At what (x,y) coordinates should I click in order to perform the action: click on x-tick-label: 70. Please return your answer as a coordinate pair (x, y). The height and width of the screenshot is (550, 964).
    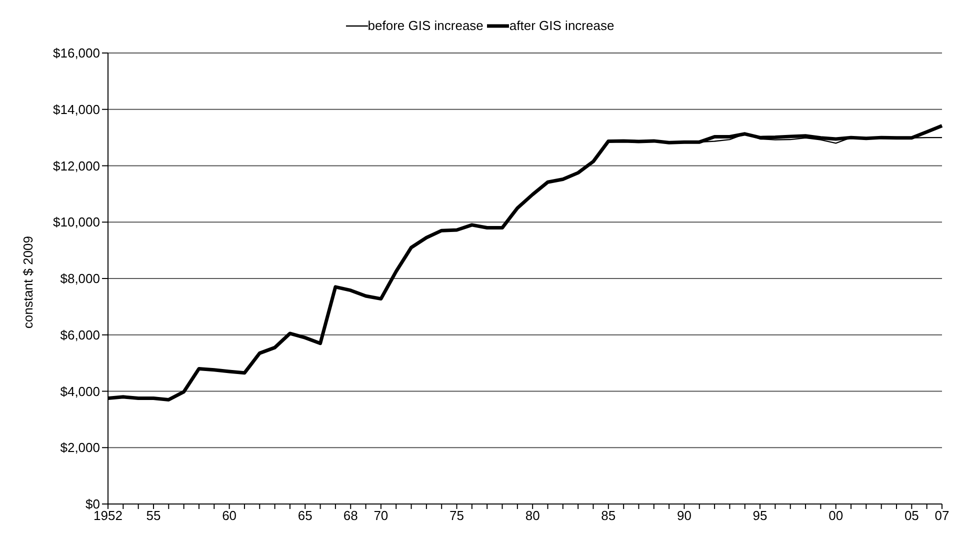
    Looking at the image, I should click on (381, 516).